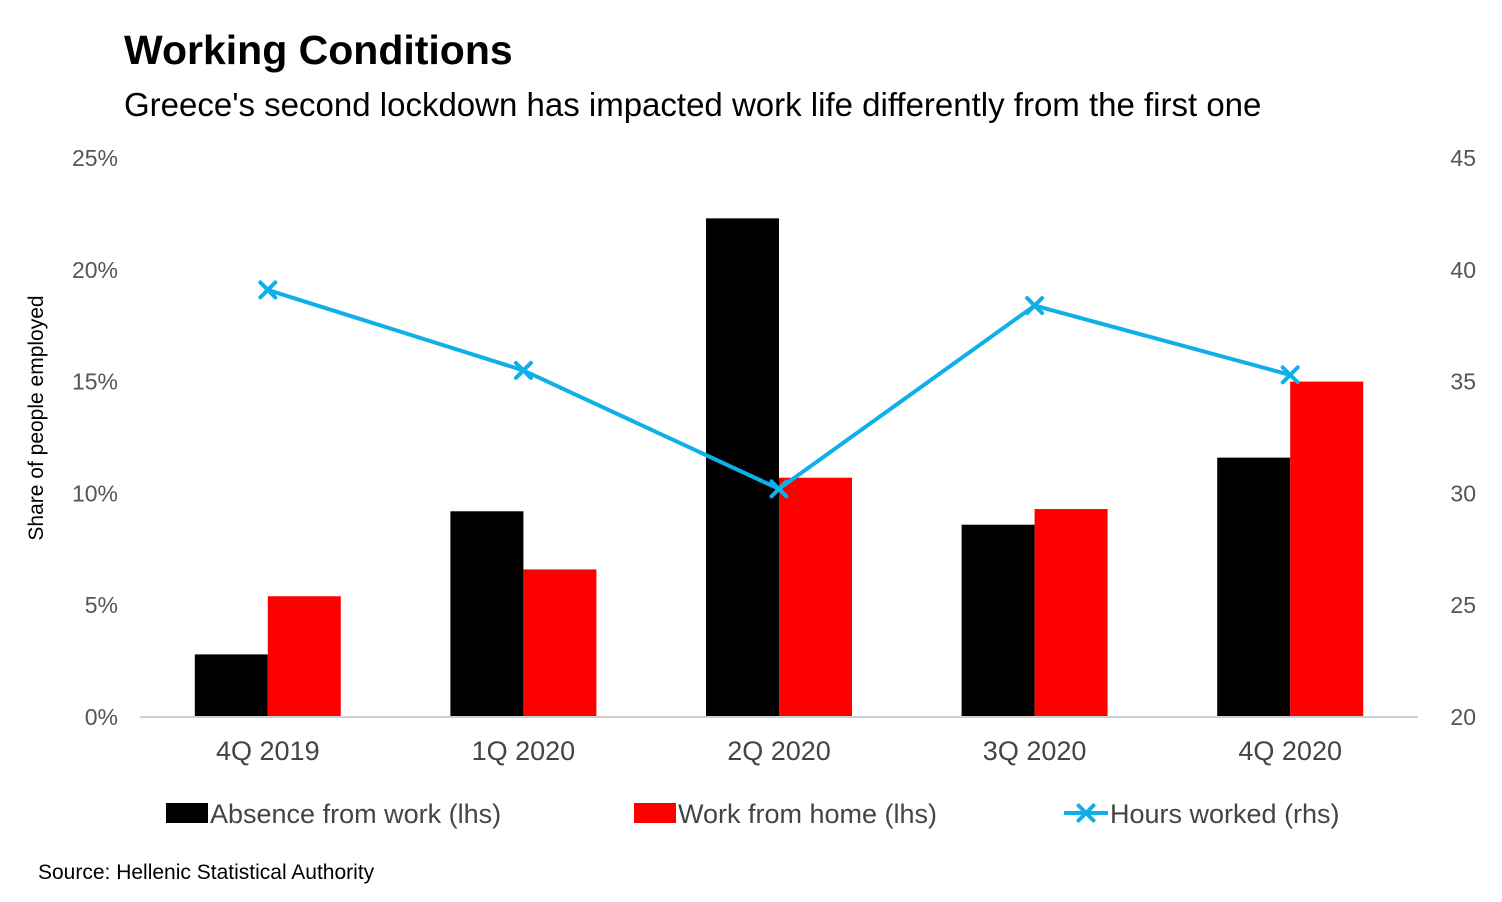  What do you see at coordinates (807, 814) in the screenshot?
I see `legend-label: Work from home (lhs)` at bounding box center [807, 814].